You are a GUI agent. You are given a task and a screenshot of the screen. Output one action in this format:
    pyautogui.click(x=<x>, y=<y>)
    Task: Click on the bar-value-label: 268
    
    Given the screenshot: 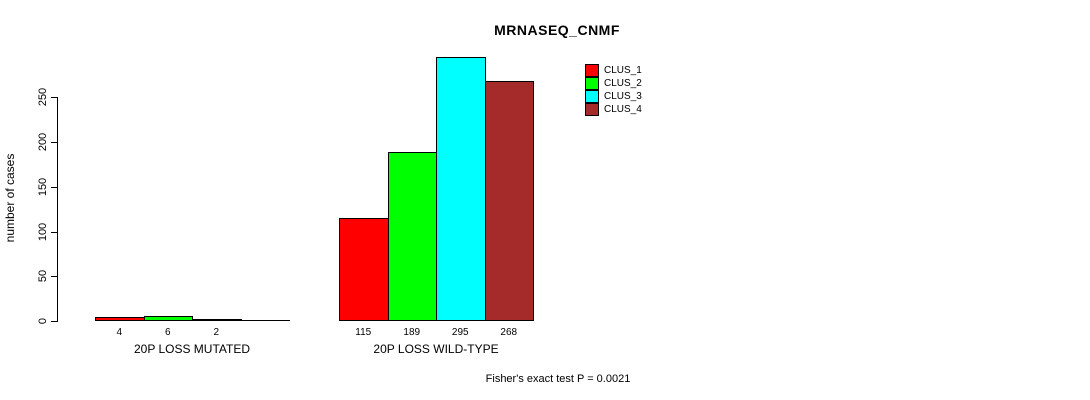 What is the action you would take?
    pyautogui.click(x=509, y=332)
    